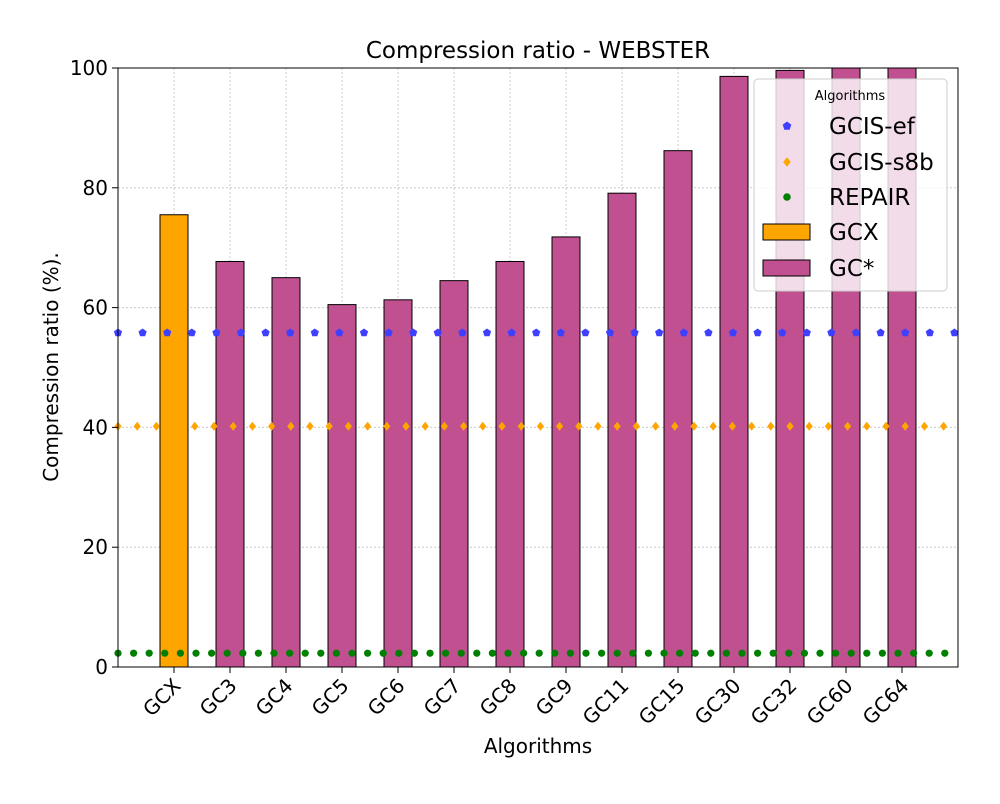  I want to click on y-tick-label: 0, so click(101, 667).